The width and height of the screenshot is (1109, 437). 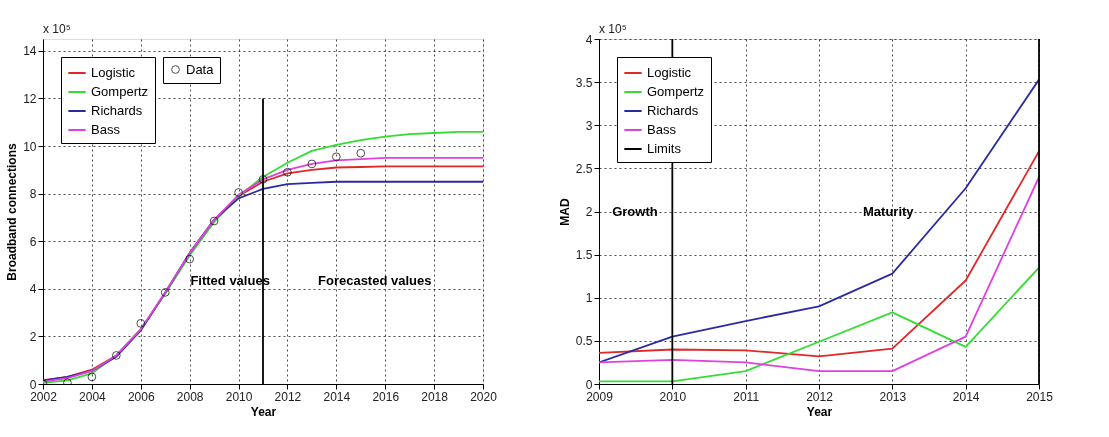 I want to click on annotation: Maturity, so click(x=889, y=211).